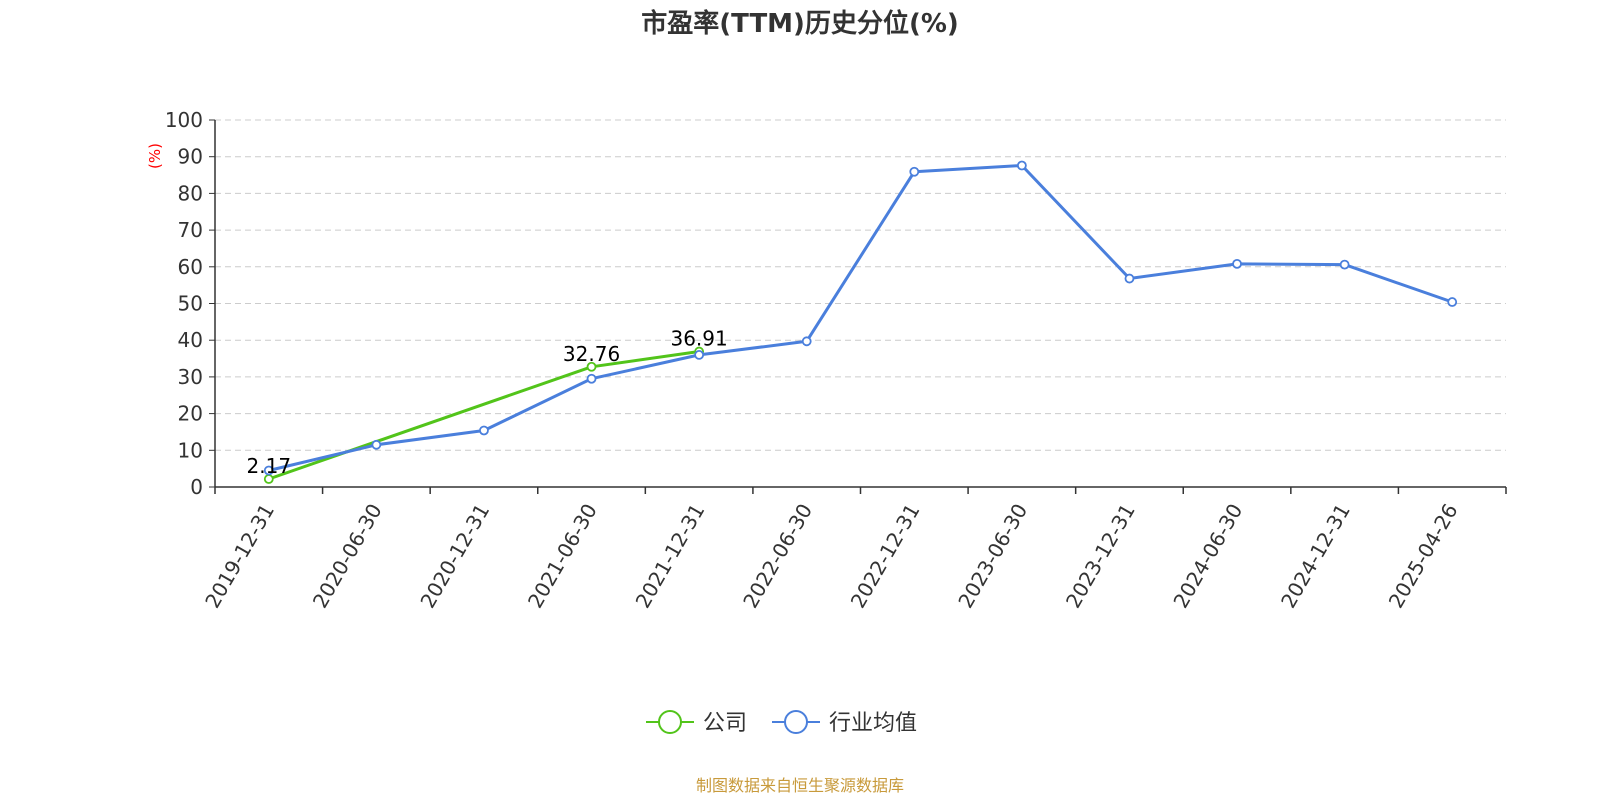 This screenshot has height=800, width=1600. What do you see at coordinates (190, 377) in the screenshot?
I see `y-tick-label: 30` at bounding box center [190, 377].